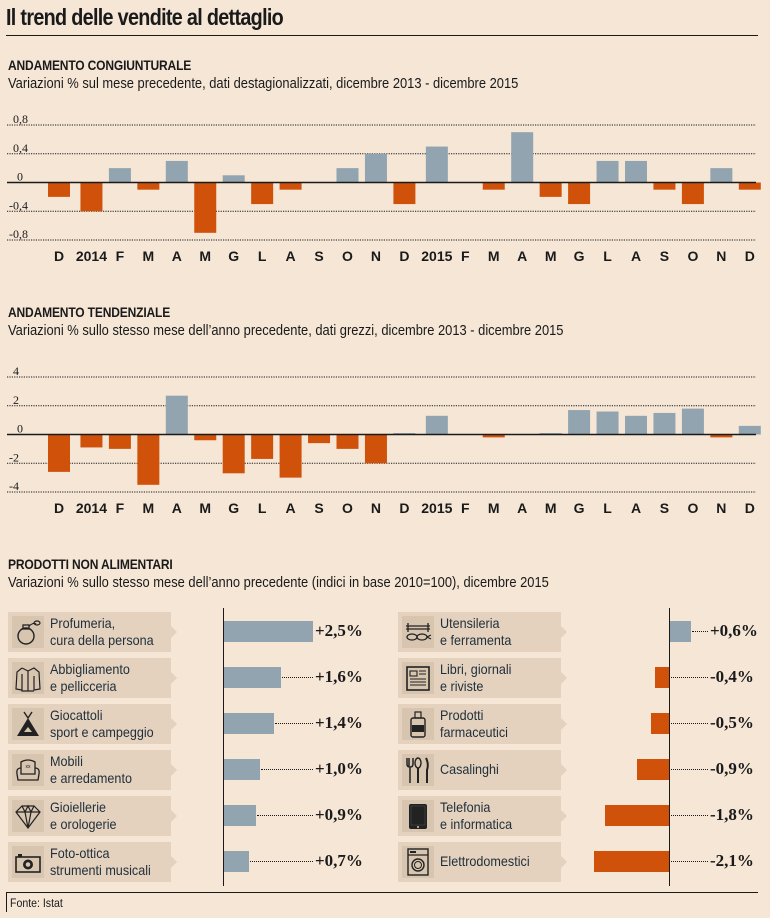  What do you see at coordinates (578, 678) in the screenshot?
I see `product-row: Libri, giornali e riviste -0,4%` at bounding box center [578, 678].